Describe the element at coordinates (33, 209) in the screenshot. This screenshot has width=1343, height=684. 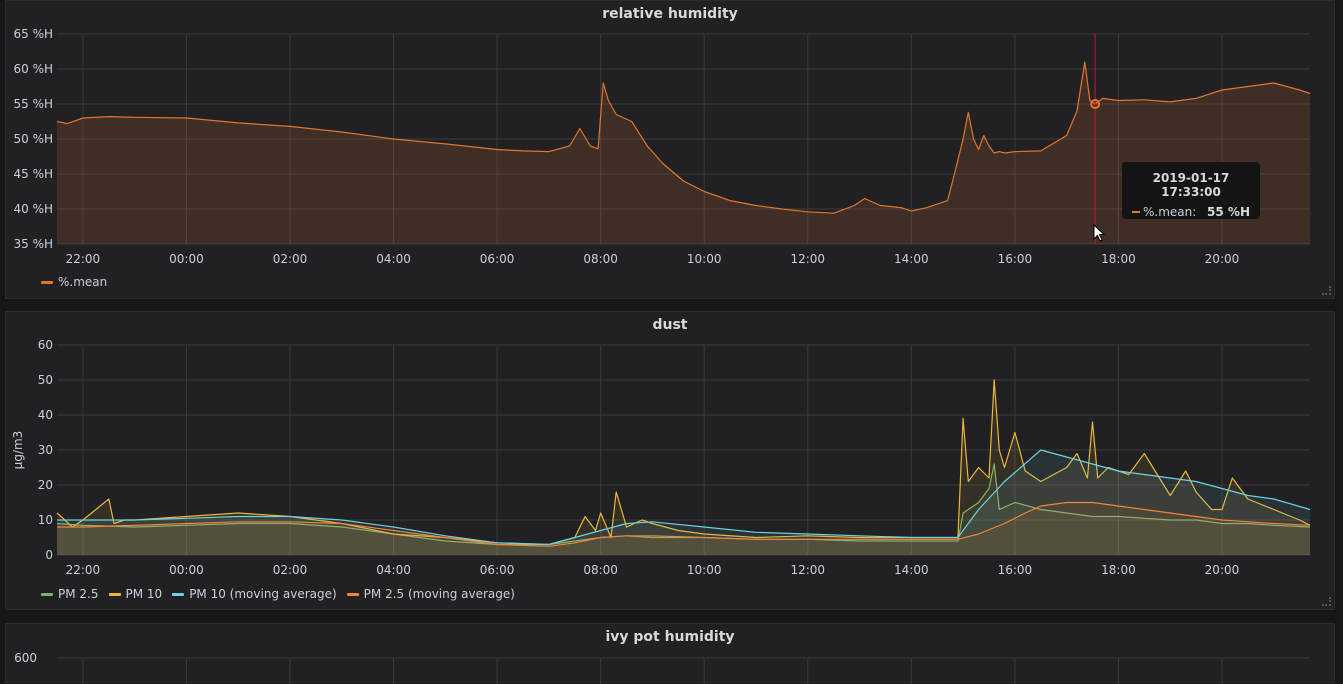
I see `y-tick-label: 40 %H` at that location.